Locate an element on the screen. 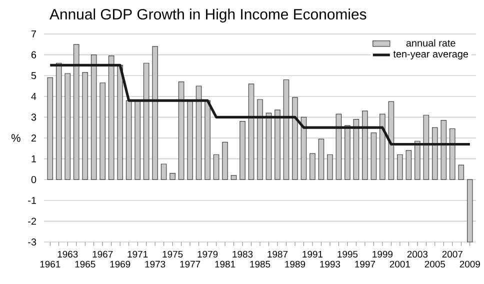 Image resolution: width=484 pixels, height=284 pixels. legend-label: ten-year average is located at coordinates (430, 55).